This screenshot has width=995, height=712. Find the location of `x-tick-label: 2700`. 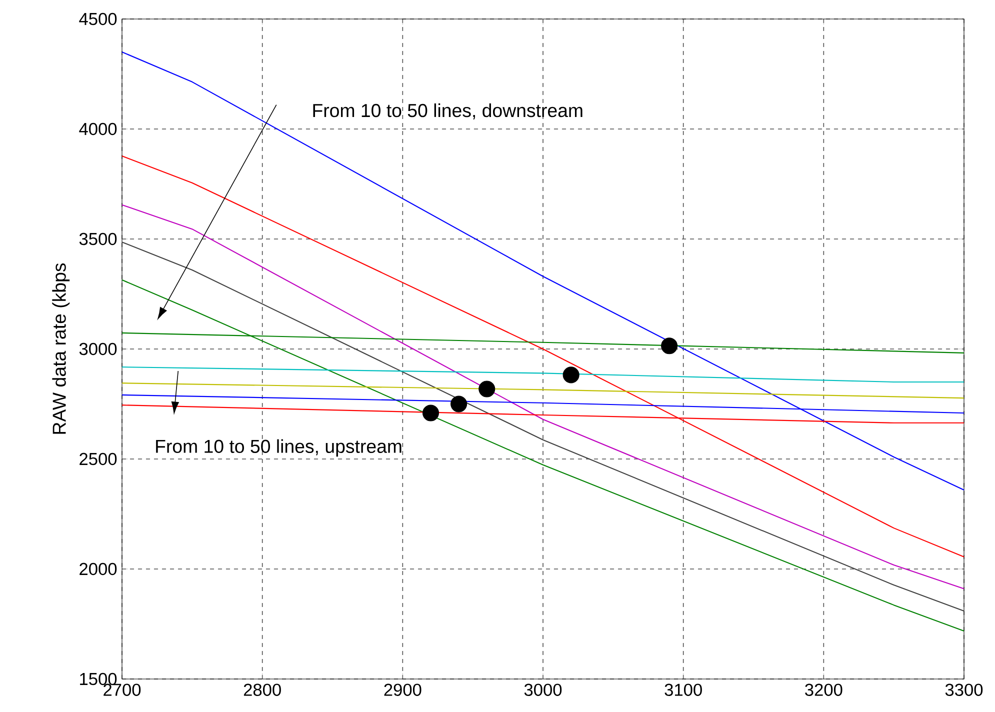

x-tick-label: 2700 is located at coordinates (122, 690).